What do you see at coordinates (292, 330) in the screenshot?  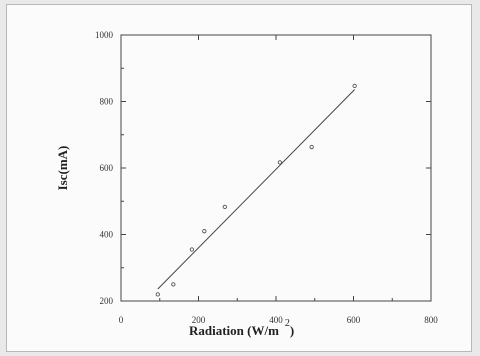 I see `x-axis-title-suffix: )` at bounding box center [292, 330].